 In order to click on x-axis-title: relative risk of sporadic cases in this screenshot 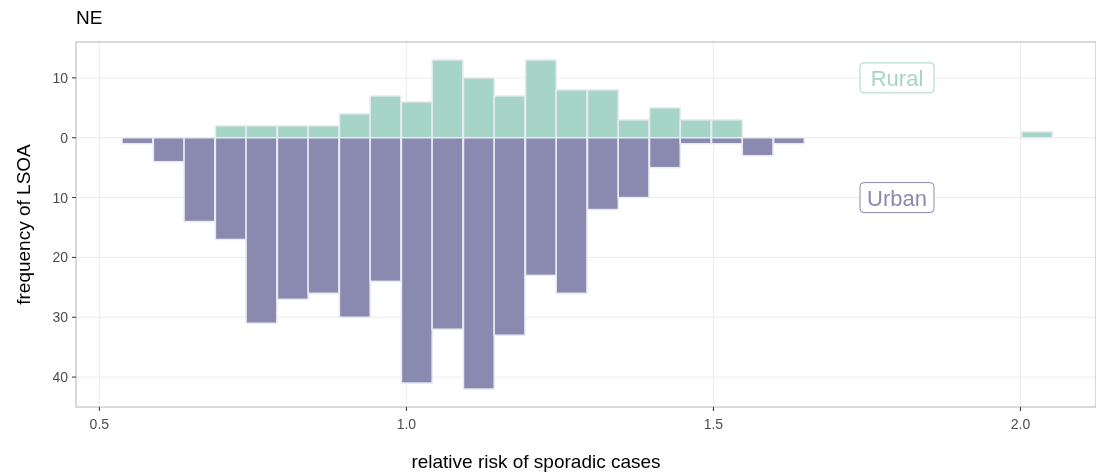, I will do `click(536, 461)`.